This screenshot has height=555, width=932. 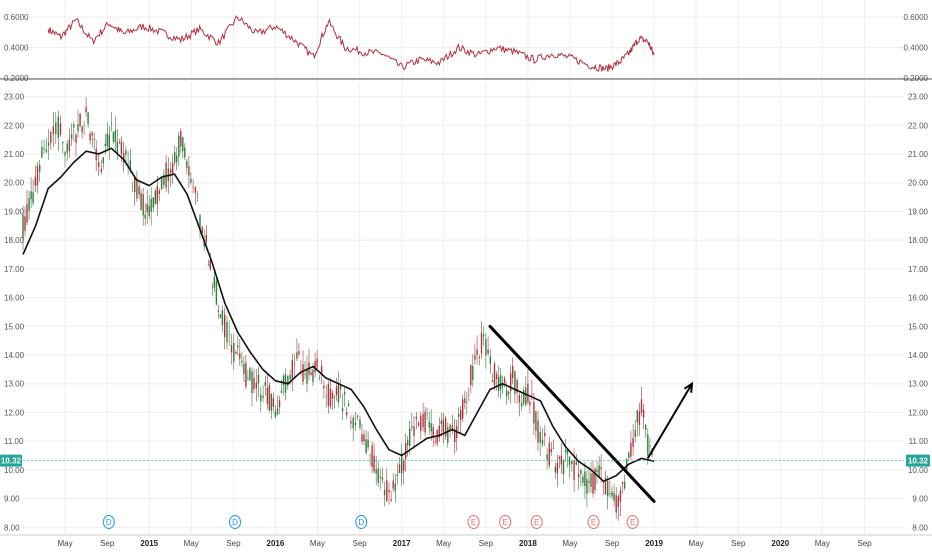 I want to click on price-left-tick-label: 13.00, so click(x=14, y=384).